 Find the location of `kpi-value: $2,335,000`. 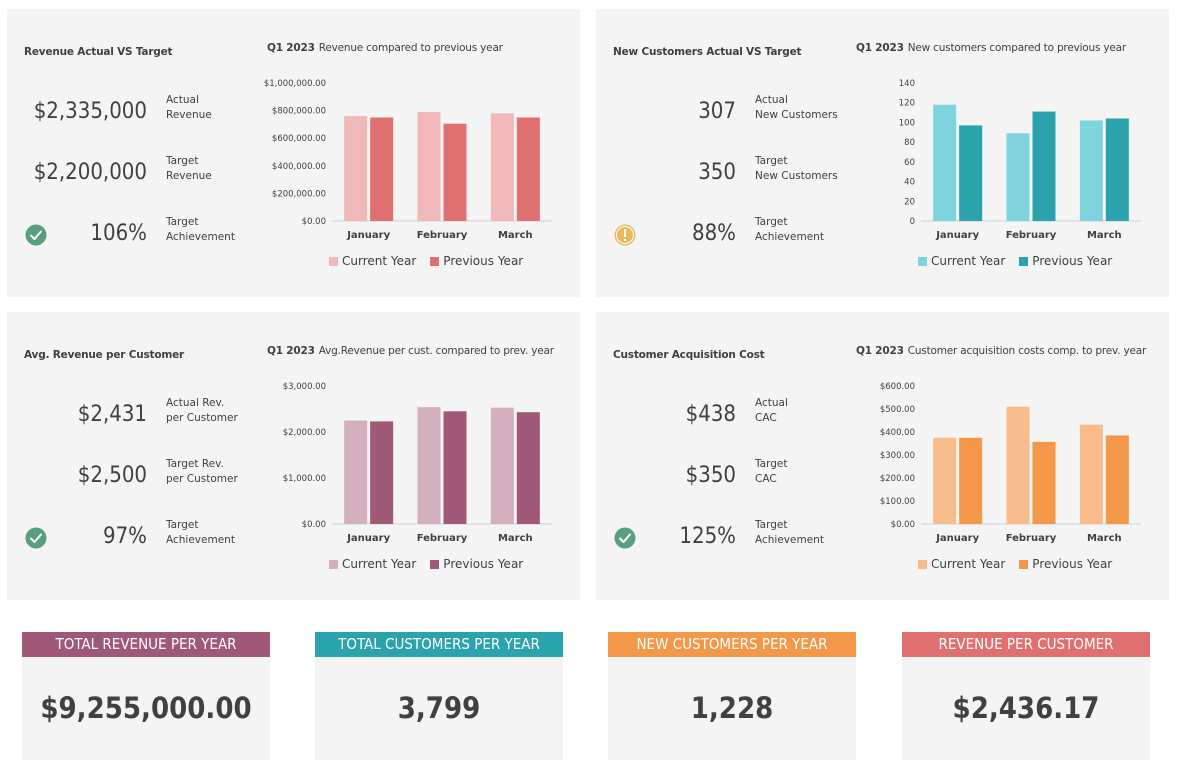

kpi-value: $2,335,000 is located at coordinates (90, 111).